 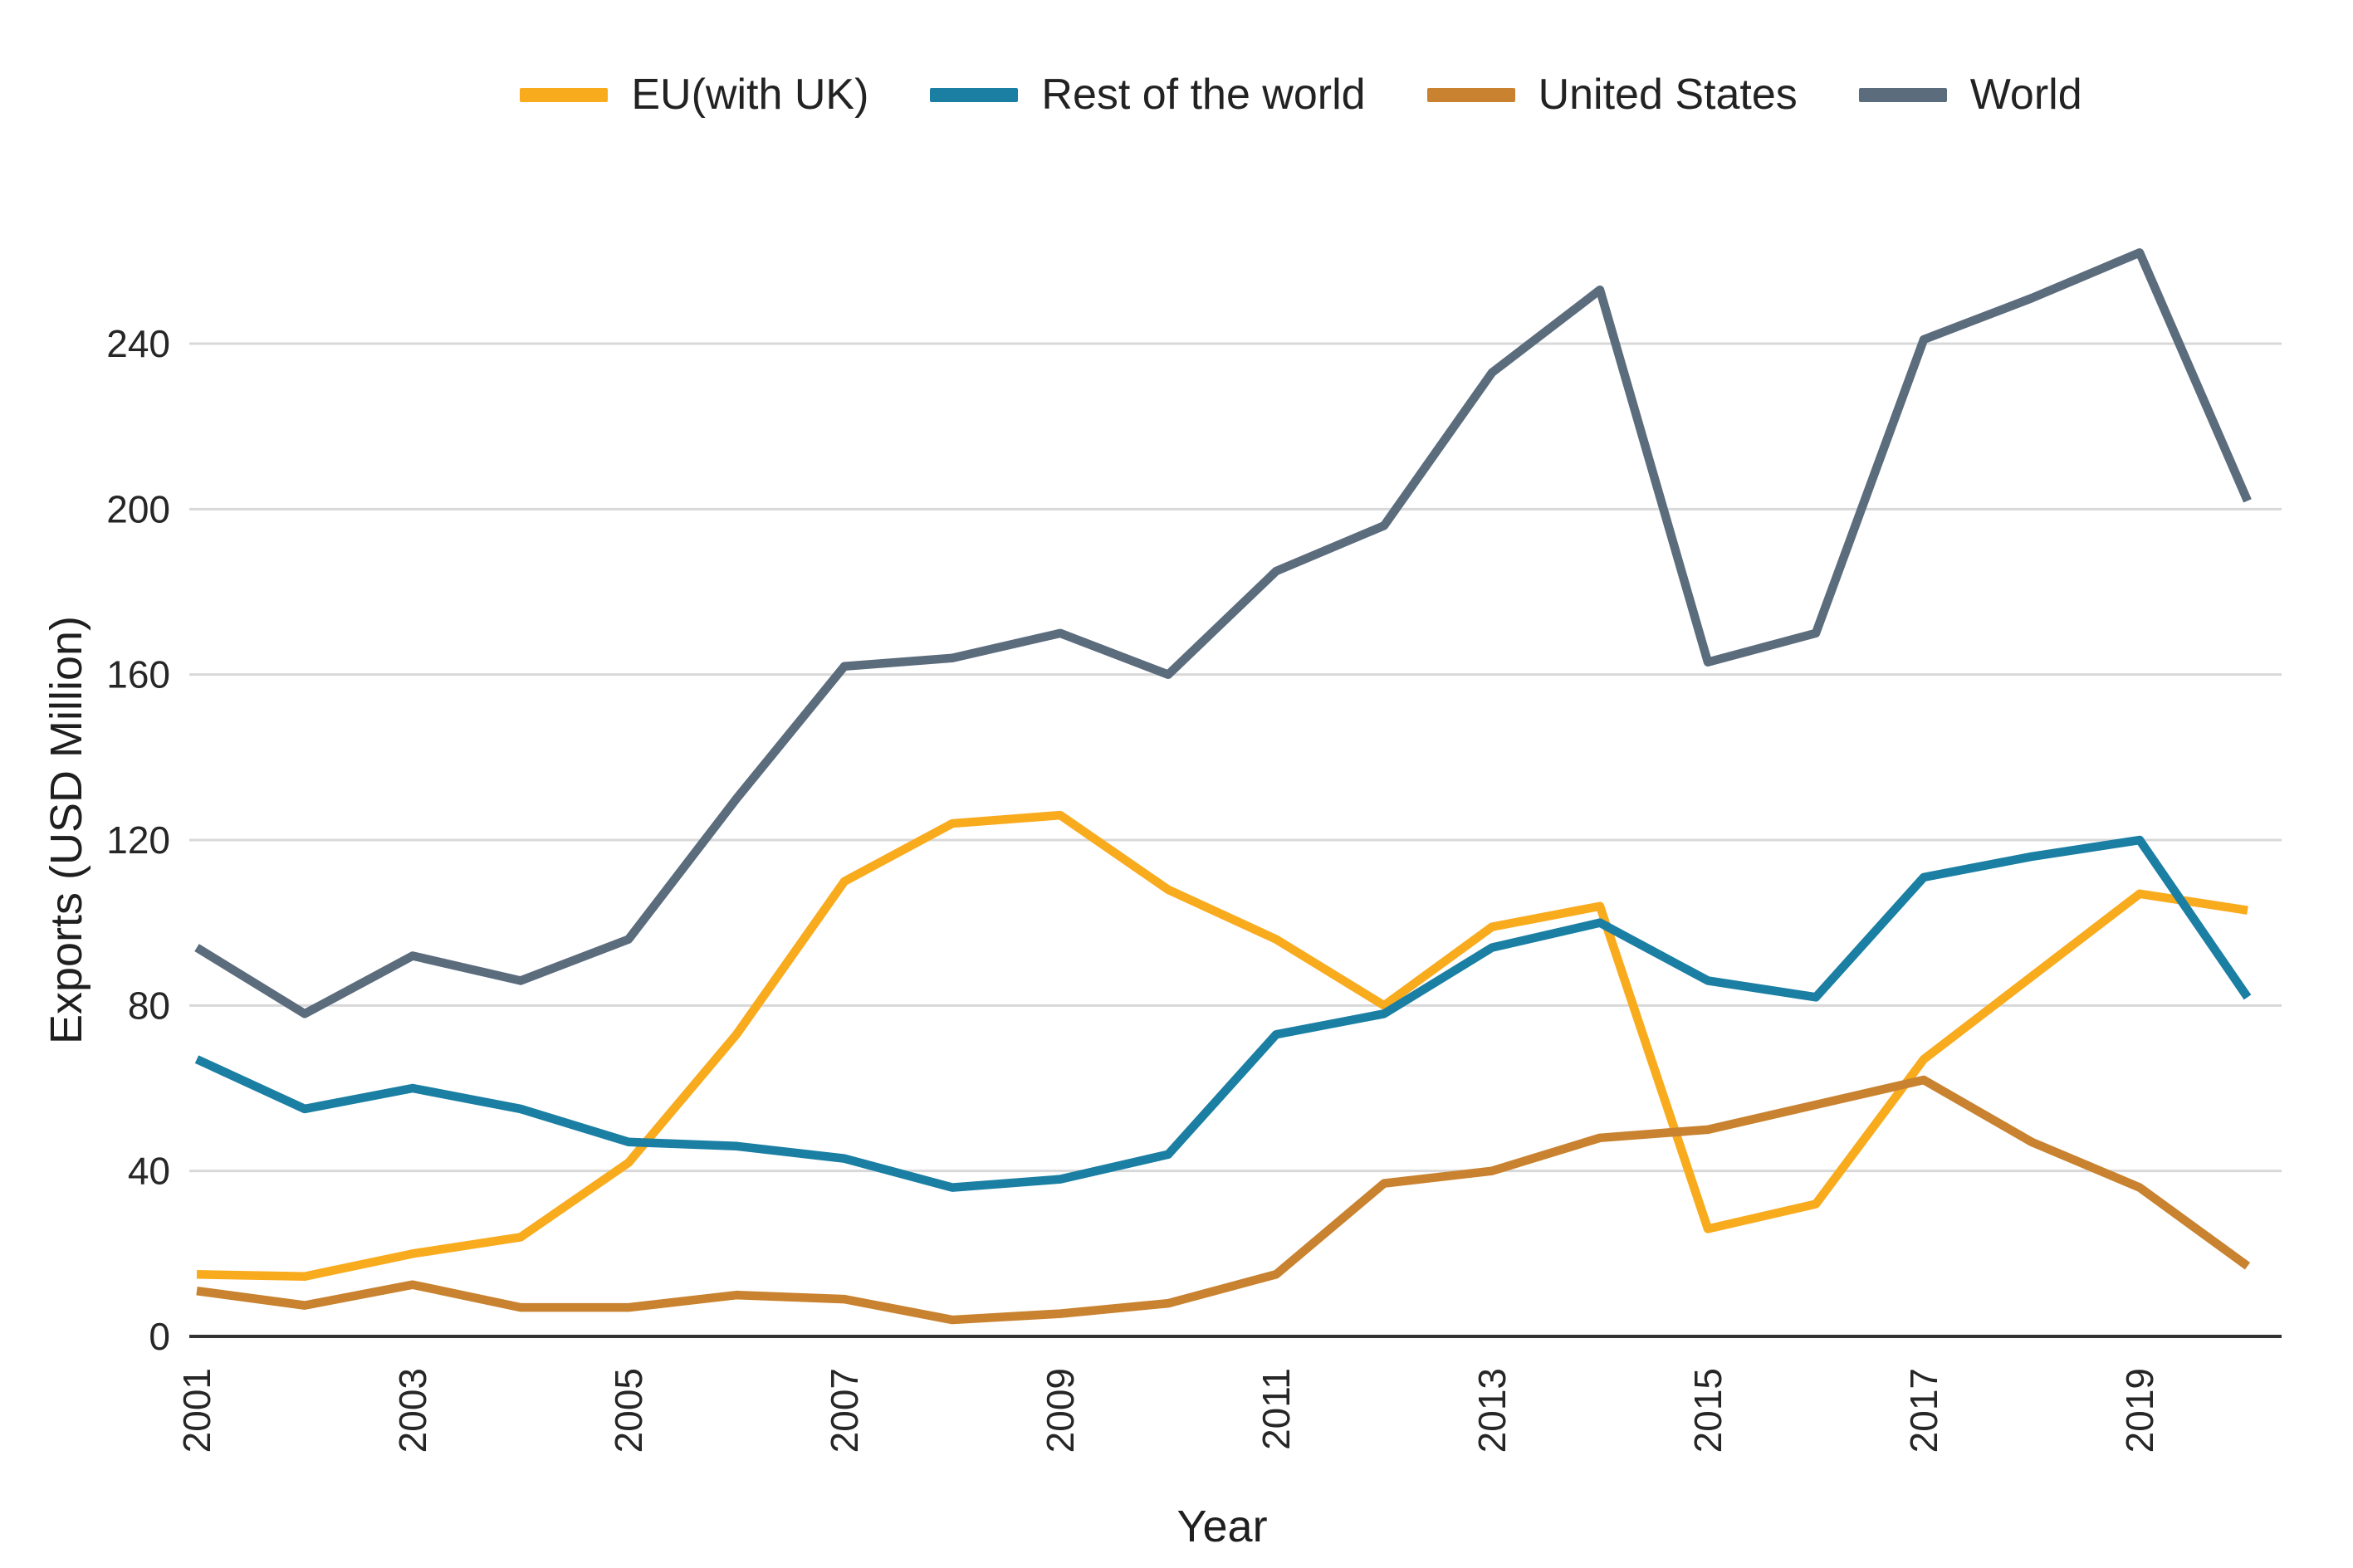 What do you see at coordinates (138, 840) in the screenshot?
I see `y-tick-label: 120` at bounding box center [138, 840].